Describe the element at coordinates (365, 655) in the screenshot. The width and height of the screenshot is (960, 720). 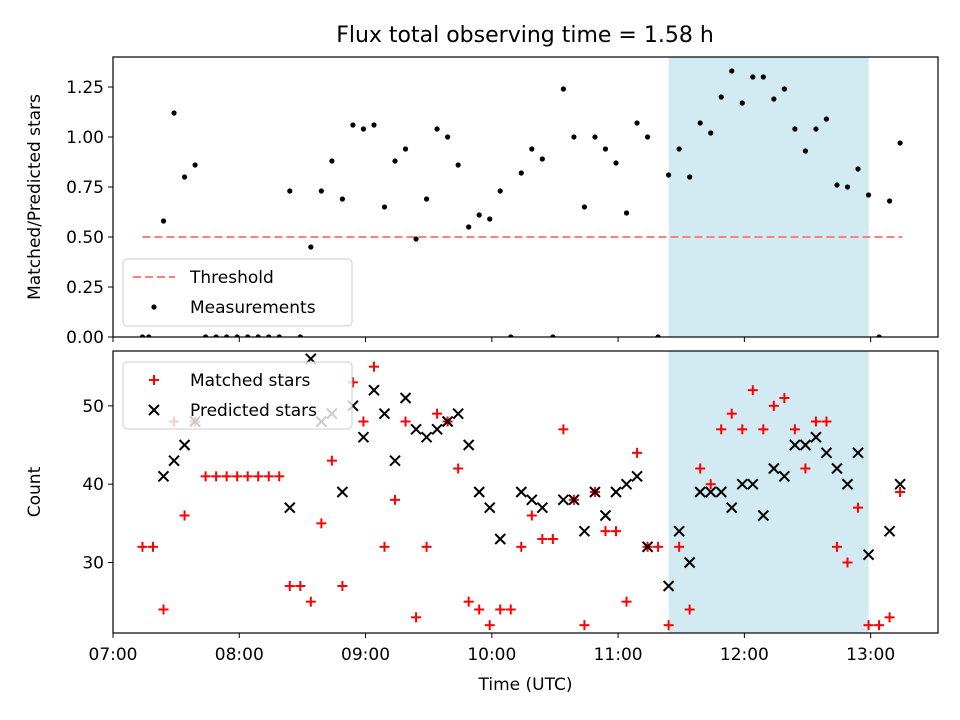
I see `x-tick-label: 09:00` at that location.